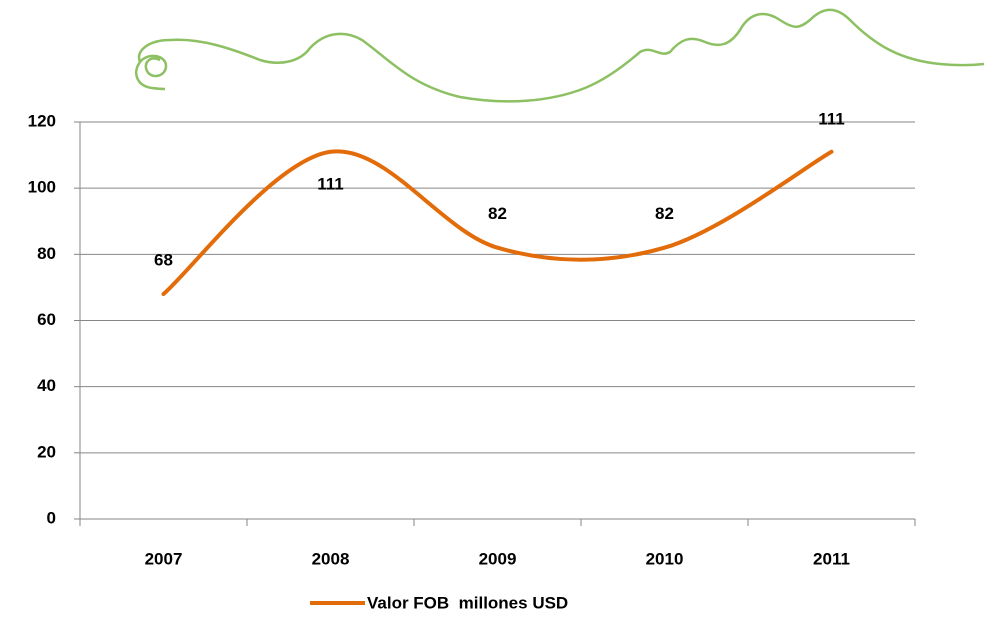 This screenshot has height=642, width=984. What do you see at coordinates (51, 517) in the screenshot?
I see `y-tick-label: 0` at bounding box center [51, 517].